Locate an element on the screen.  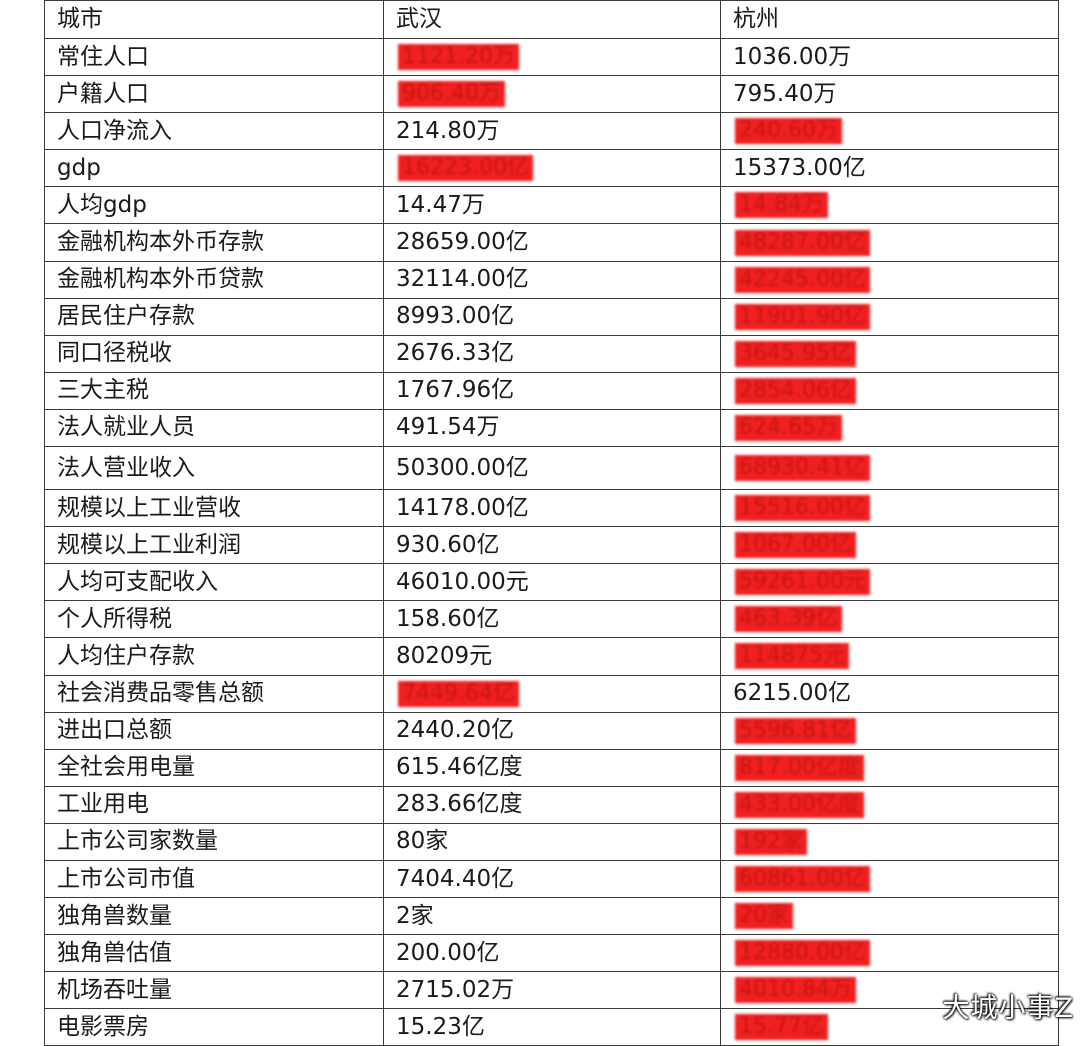
wuhan-value-cell: 46010.00元 is located at coordinates (552, 582).